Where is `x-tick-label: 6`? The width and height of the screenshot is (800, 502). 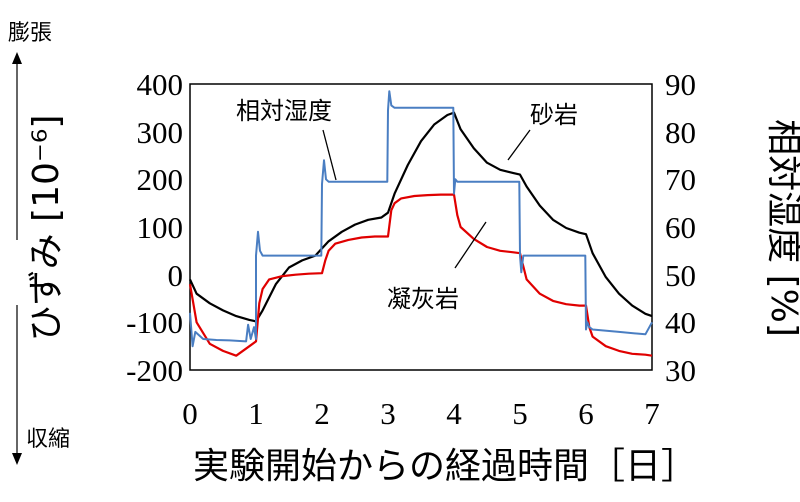
x-tick-label: 6 is located at coordinates (586, 413).